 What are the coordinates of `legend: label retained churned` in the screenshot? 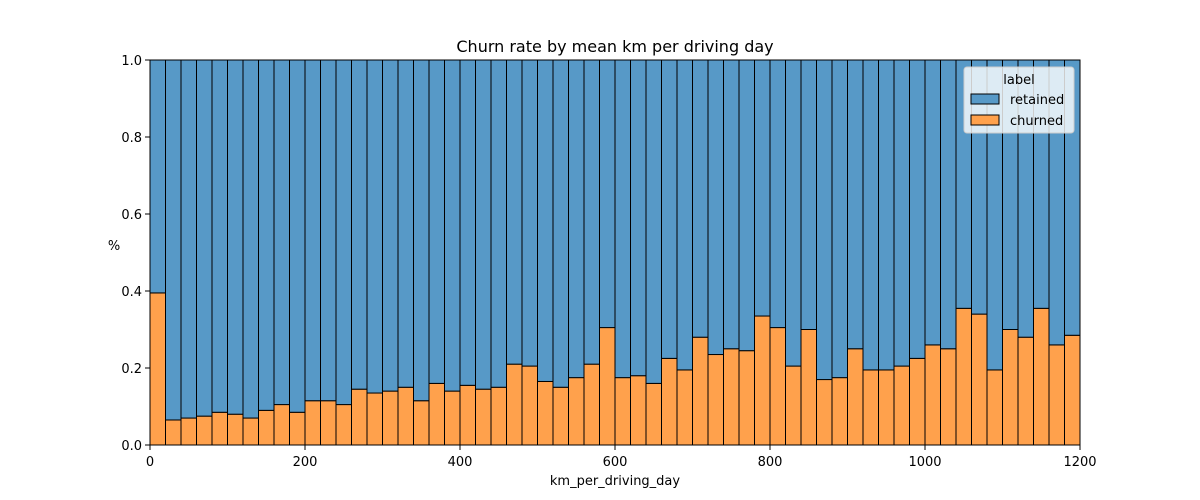 It's located at (1019, 100).